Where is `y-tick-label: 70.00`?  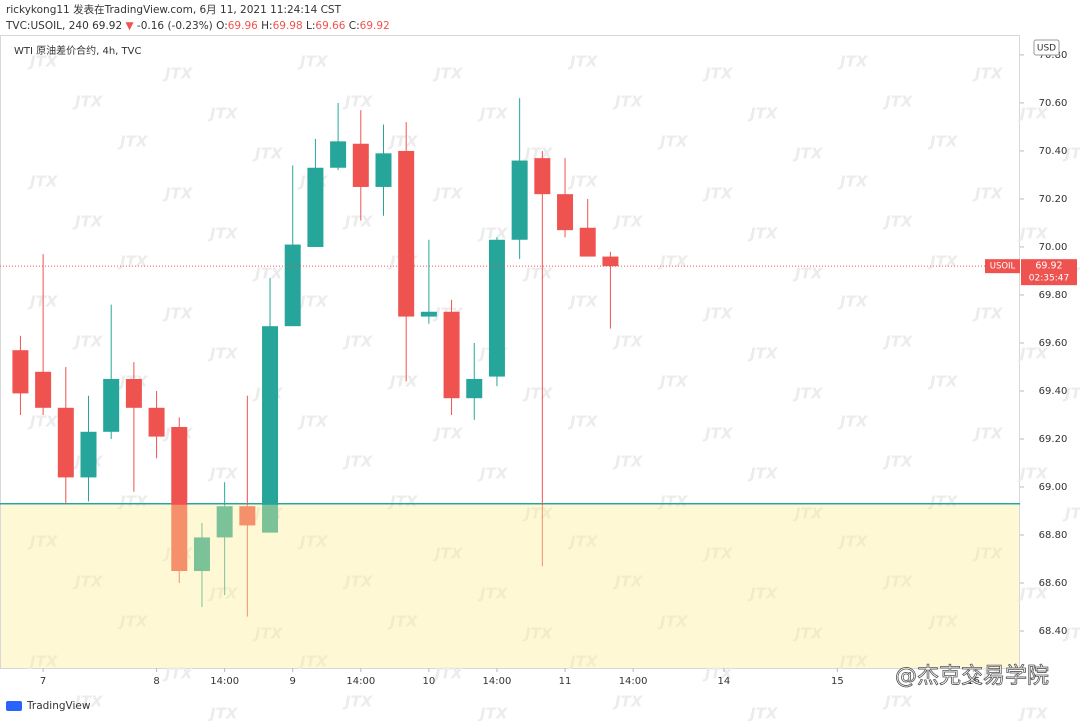
y-tick-label: 70.00 is located at coordinates (1053, 247).